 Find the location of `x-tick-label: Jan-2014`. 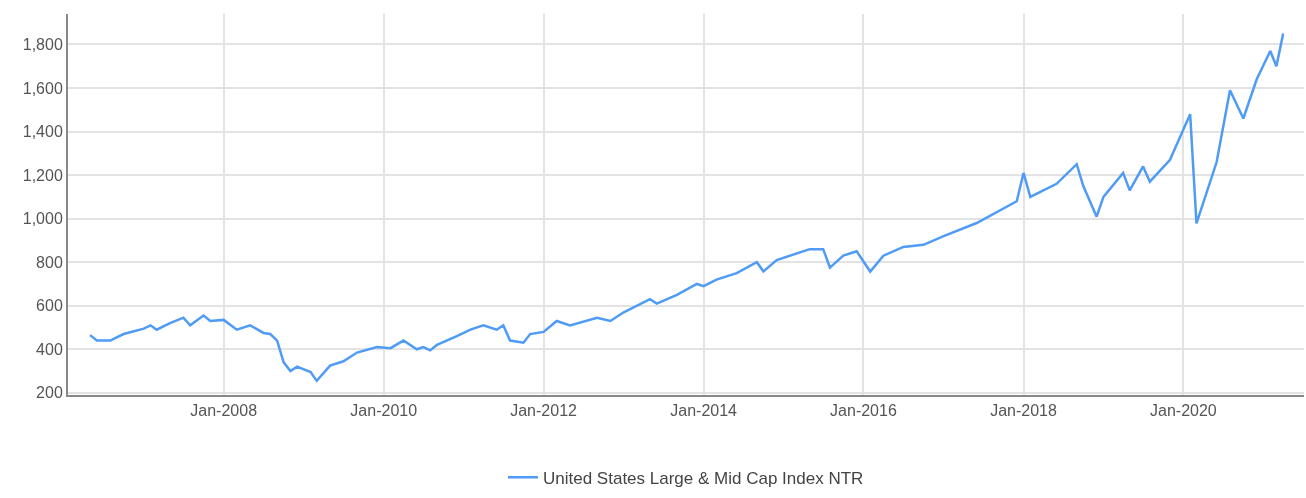

x-tick-label: Jan-2014 is located at coordinates (704, 411).